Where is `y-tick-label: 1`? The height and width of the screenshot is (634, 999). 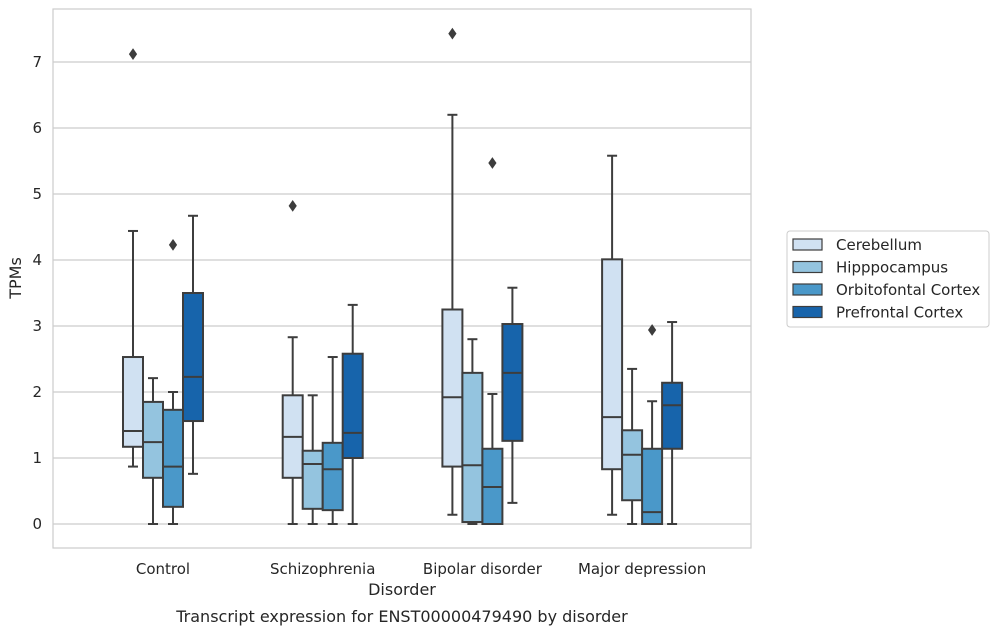
y-tick-label: 1 is located at coordinates (37, 458).